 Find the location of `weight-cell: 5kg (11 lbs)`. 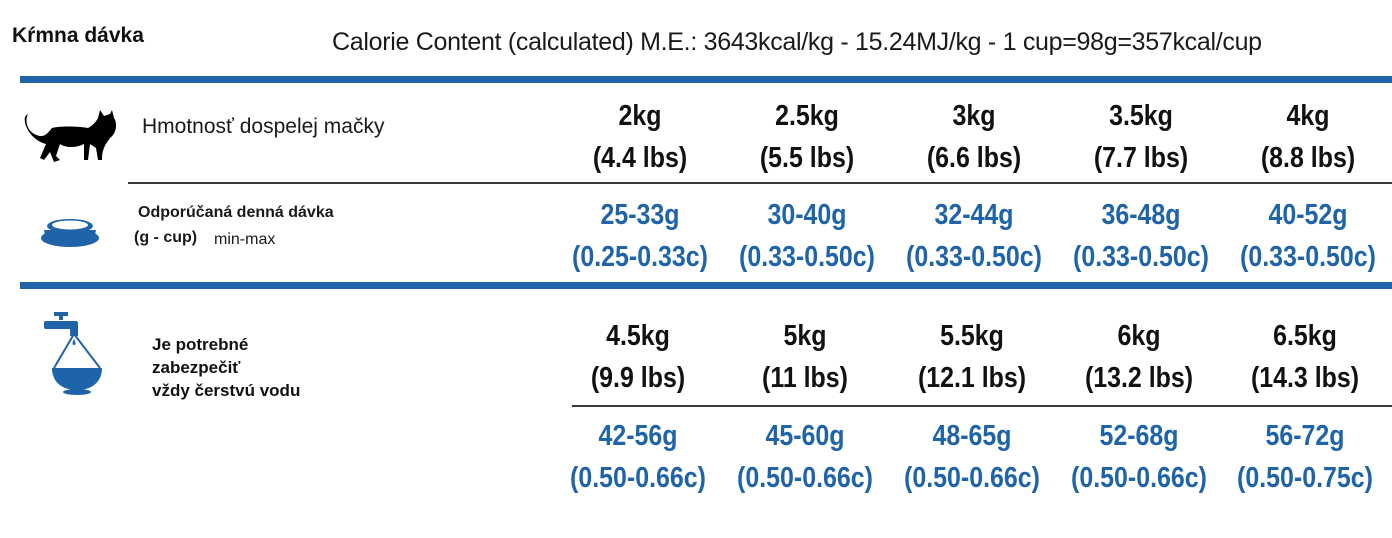

weight-cell: 5kg (11 lbs) is located at coordinates (805, 357).